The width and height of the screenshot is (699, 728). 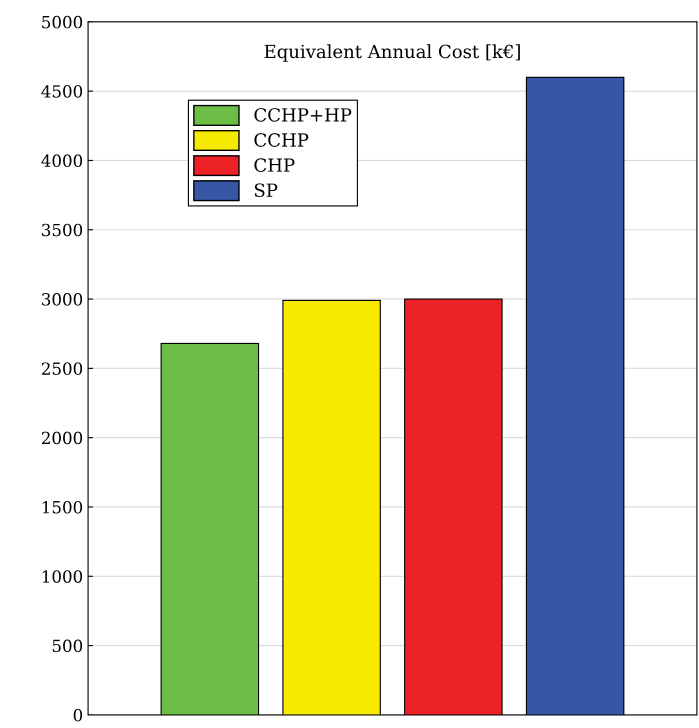 I want to click on y-tick-label: 1500, so click(x=62, y=507).